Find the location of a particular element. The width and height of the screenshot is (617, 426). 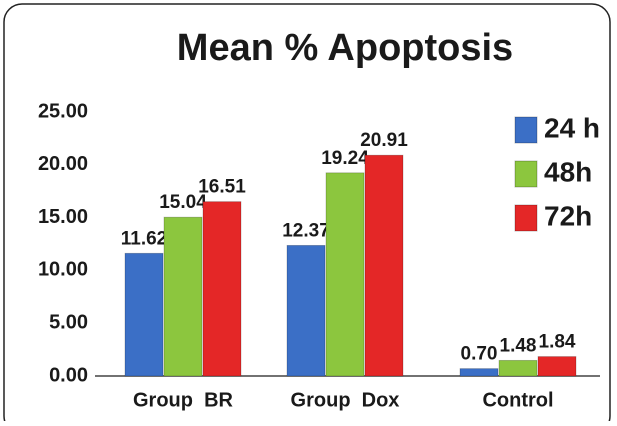

y-tick-label: 10.00 is located at coordinates (63, 270).